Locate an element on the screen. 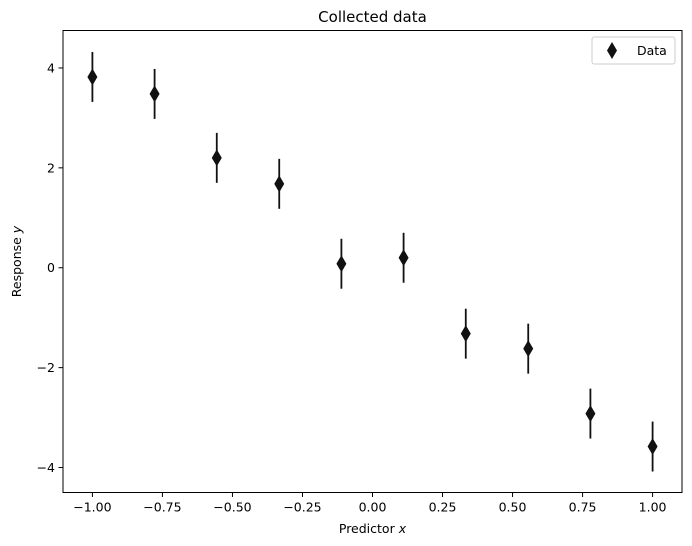  y-axis-label: Response y is located at coordinates (16, 261).